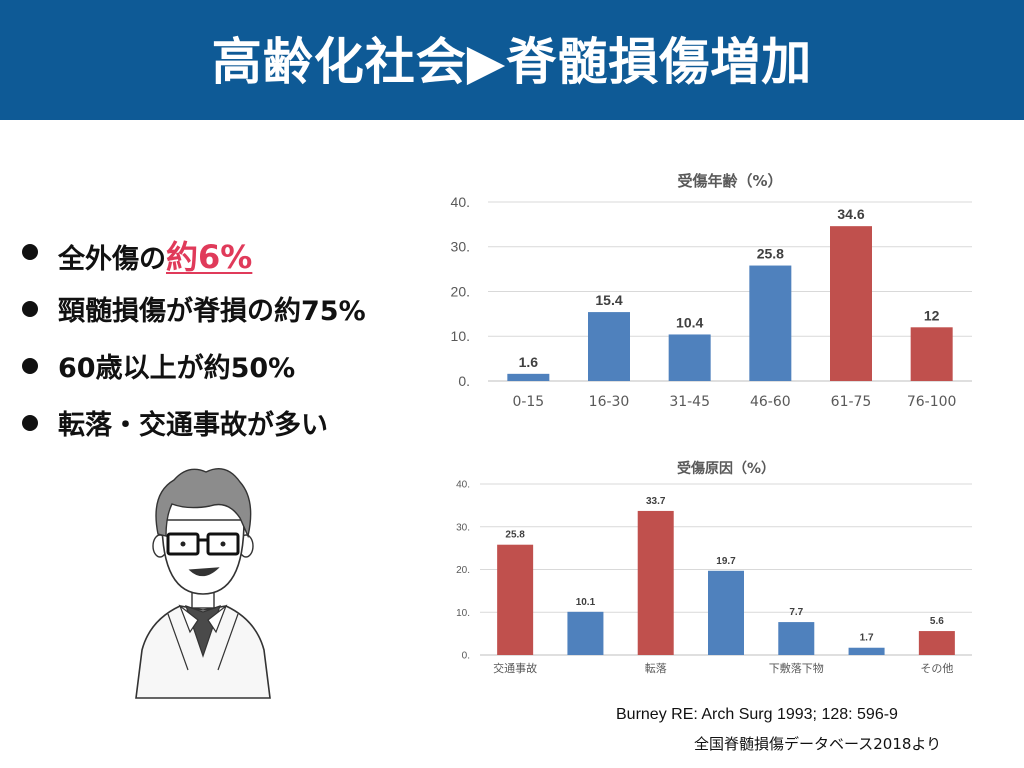 The image size is (1024, 768). What do you see at coordinates (528, 402) in the screenshot?
I see `x-tick-label: 0-15` at bounding box center [528, 402].